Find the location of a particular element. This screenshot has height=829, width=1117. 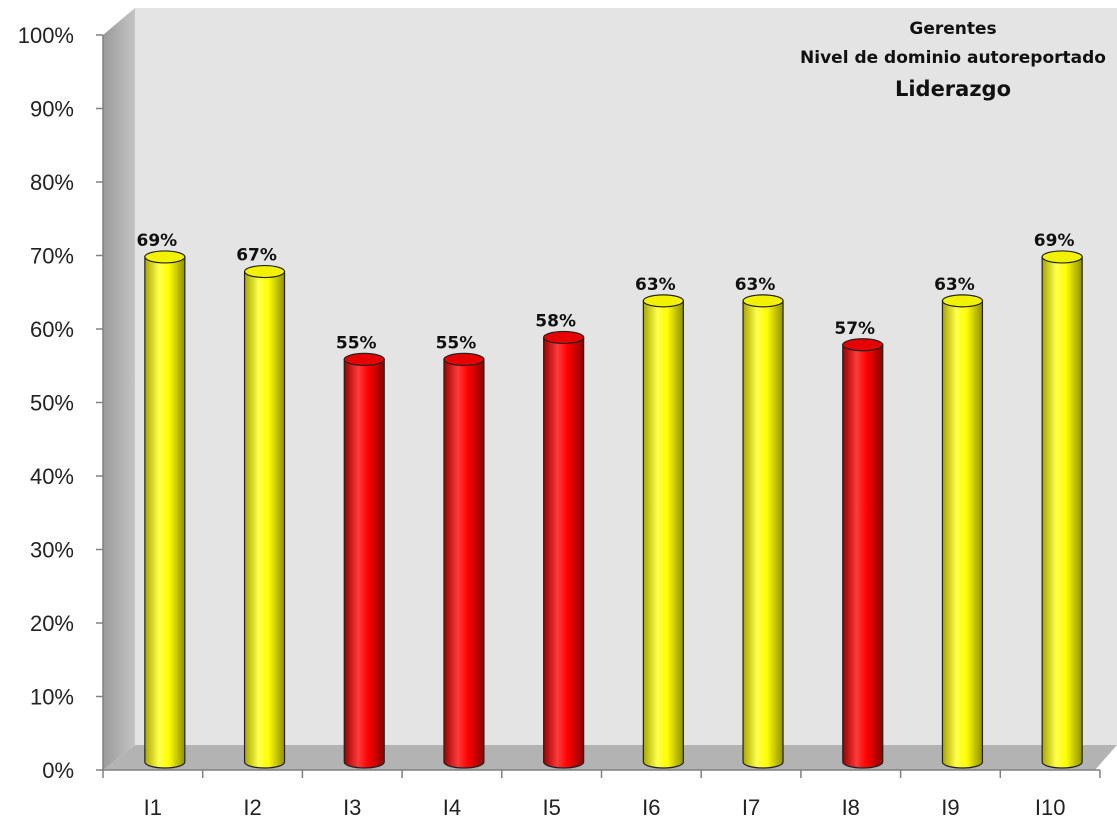

bar-I4 is located at coordinates (464, 560).